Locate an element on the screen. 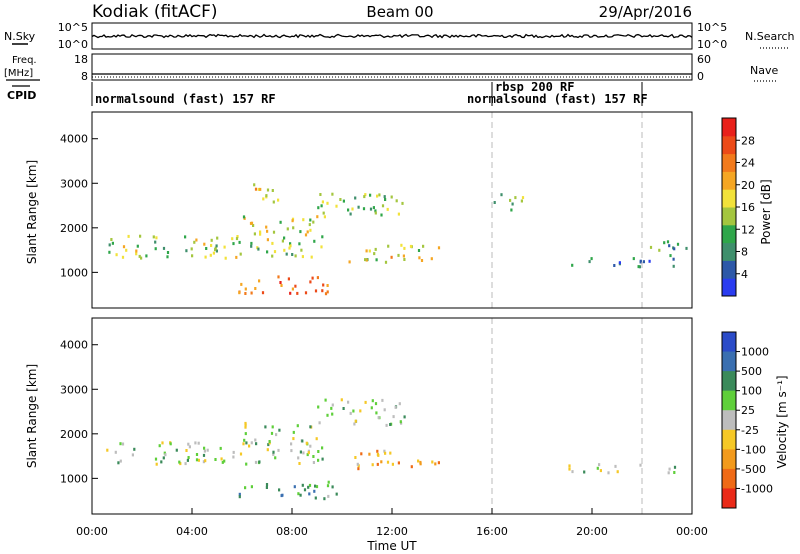  noise-right-label: N.Search is located at coordinates (770, 36).